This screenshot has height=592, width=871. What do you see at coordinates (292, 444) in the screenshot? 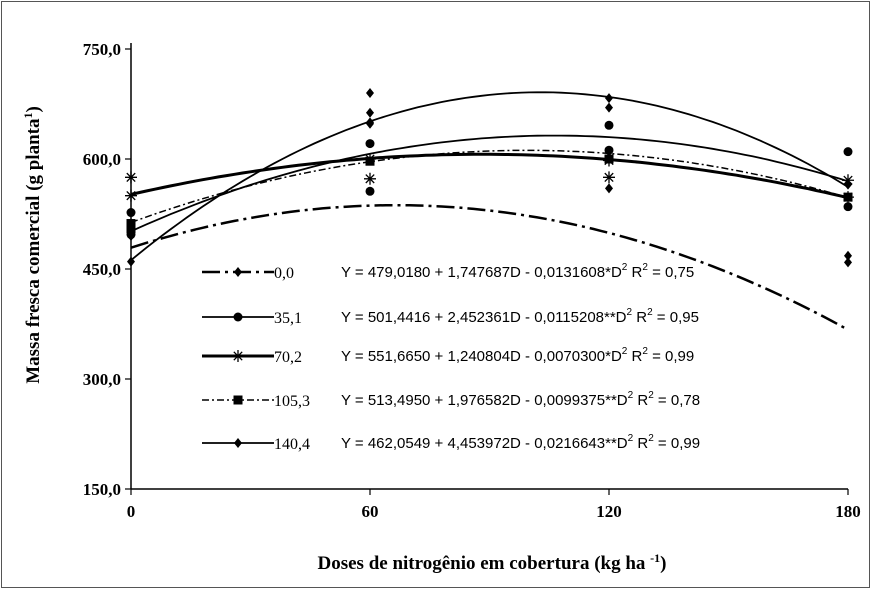
I see `legend-series-name: 140,4` at bounding box center [292, 444].